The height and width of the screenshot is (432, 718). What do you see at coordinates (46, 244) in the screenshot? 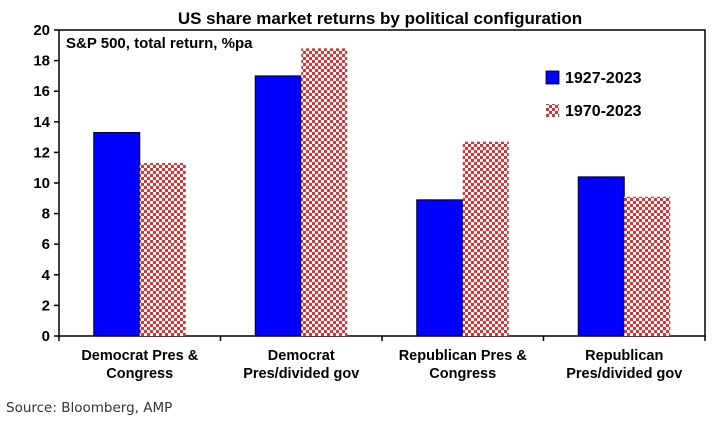
I see `y-tick-label: 6` at bounding box center [46, 244].